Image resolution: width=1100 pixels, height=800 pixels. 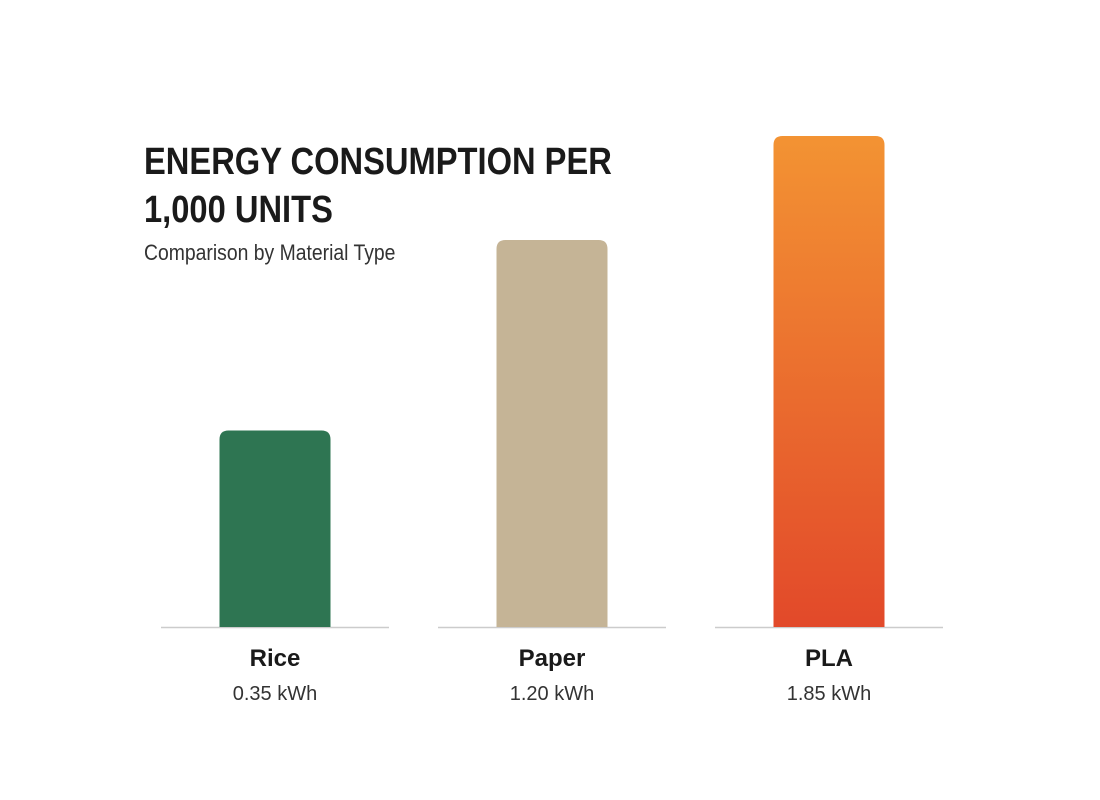 What do you see at coordinates (552, 433) in the screenshot?
I see `bar-paper` at bounding box center [552, 433].